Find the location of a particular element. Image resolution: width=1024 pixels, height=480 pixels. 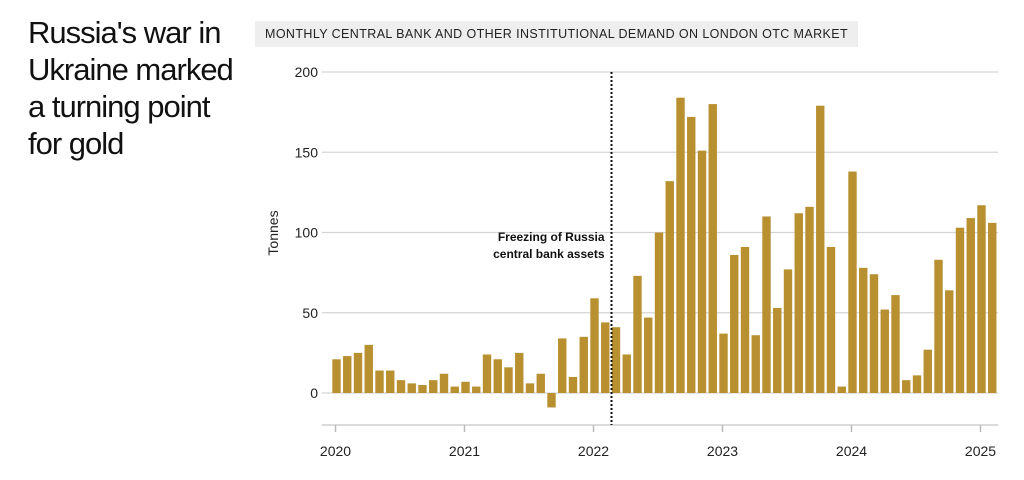

y-axis-label: Tonnes is located at coordinates (273, 232).